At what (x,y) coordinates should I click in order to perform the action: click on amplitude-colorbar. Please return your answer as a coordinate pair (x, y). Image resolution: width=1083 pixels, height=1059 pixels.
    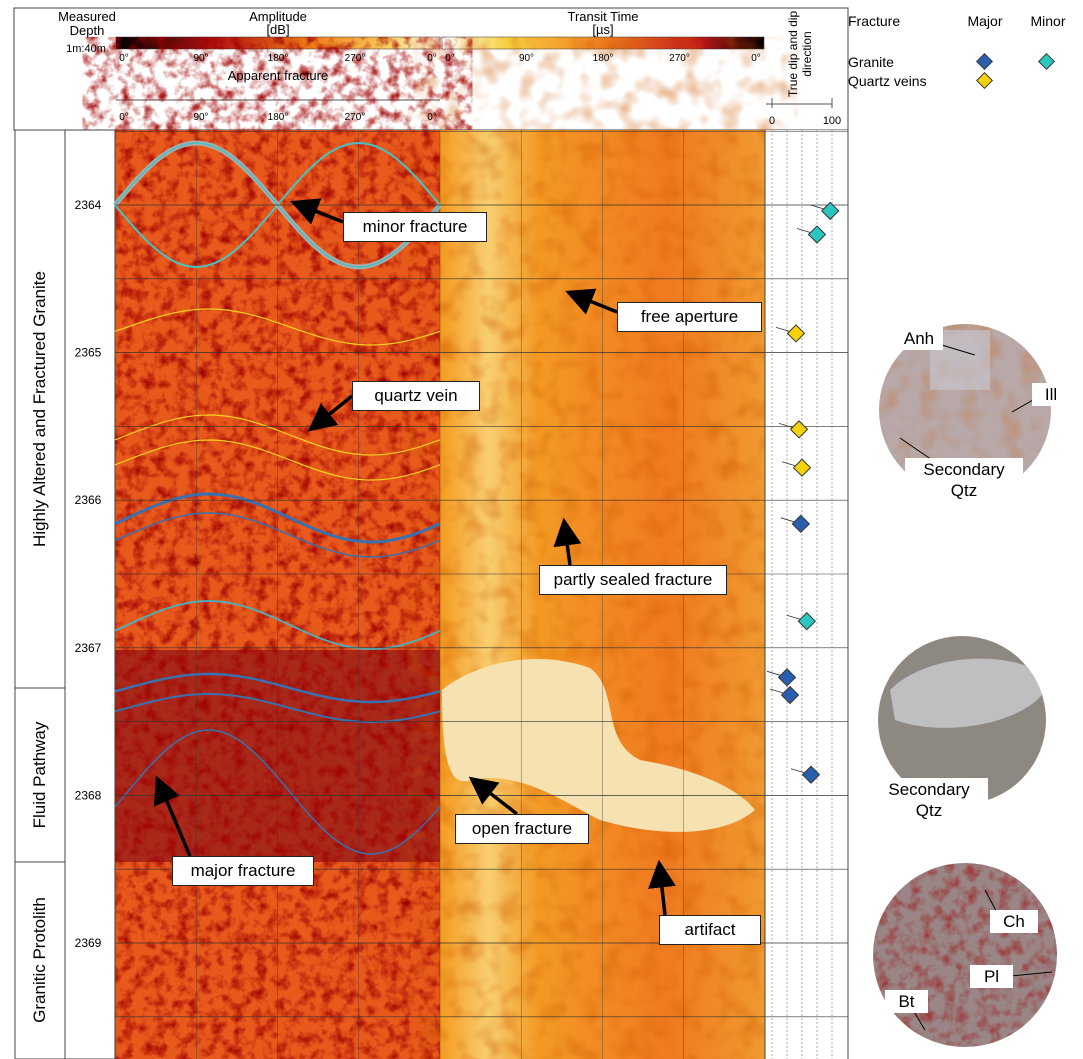
    Looking at the image, I should click on (278, 43).